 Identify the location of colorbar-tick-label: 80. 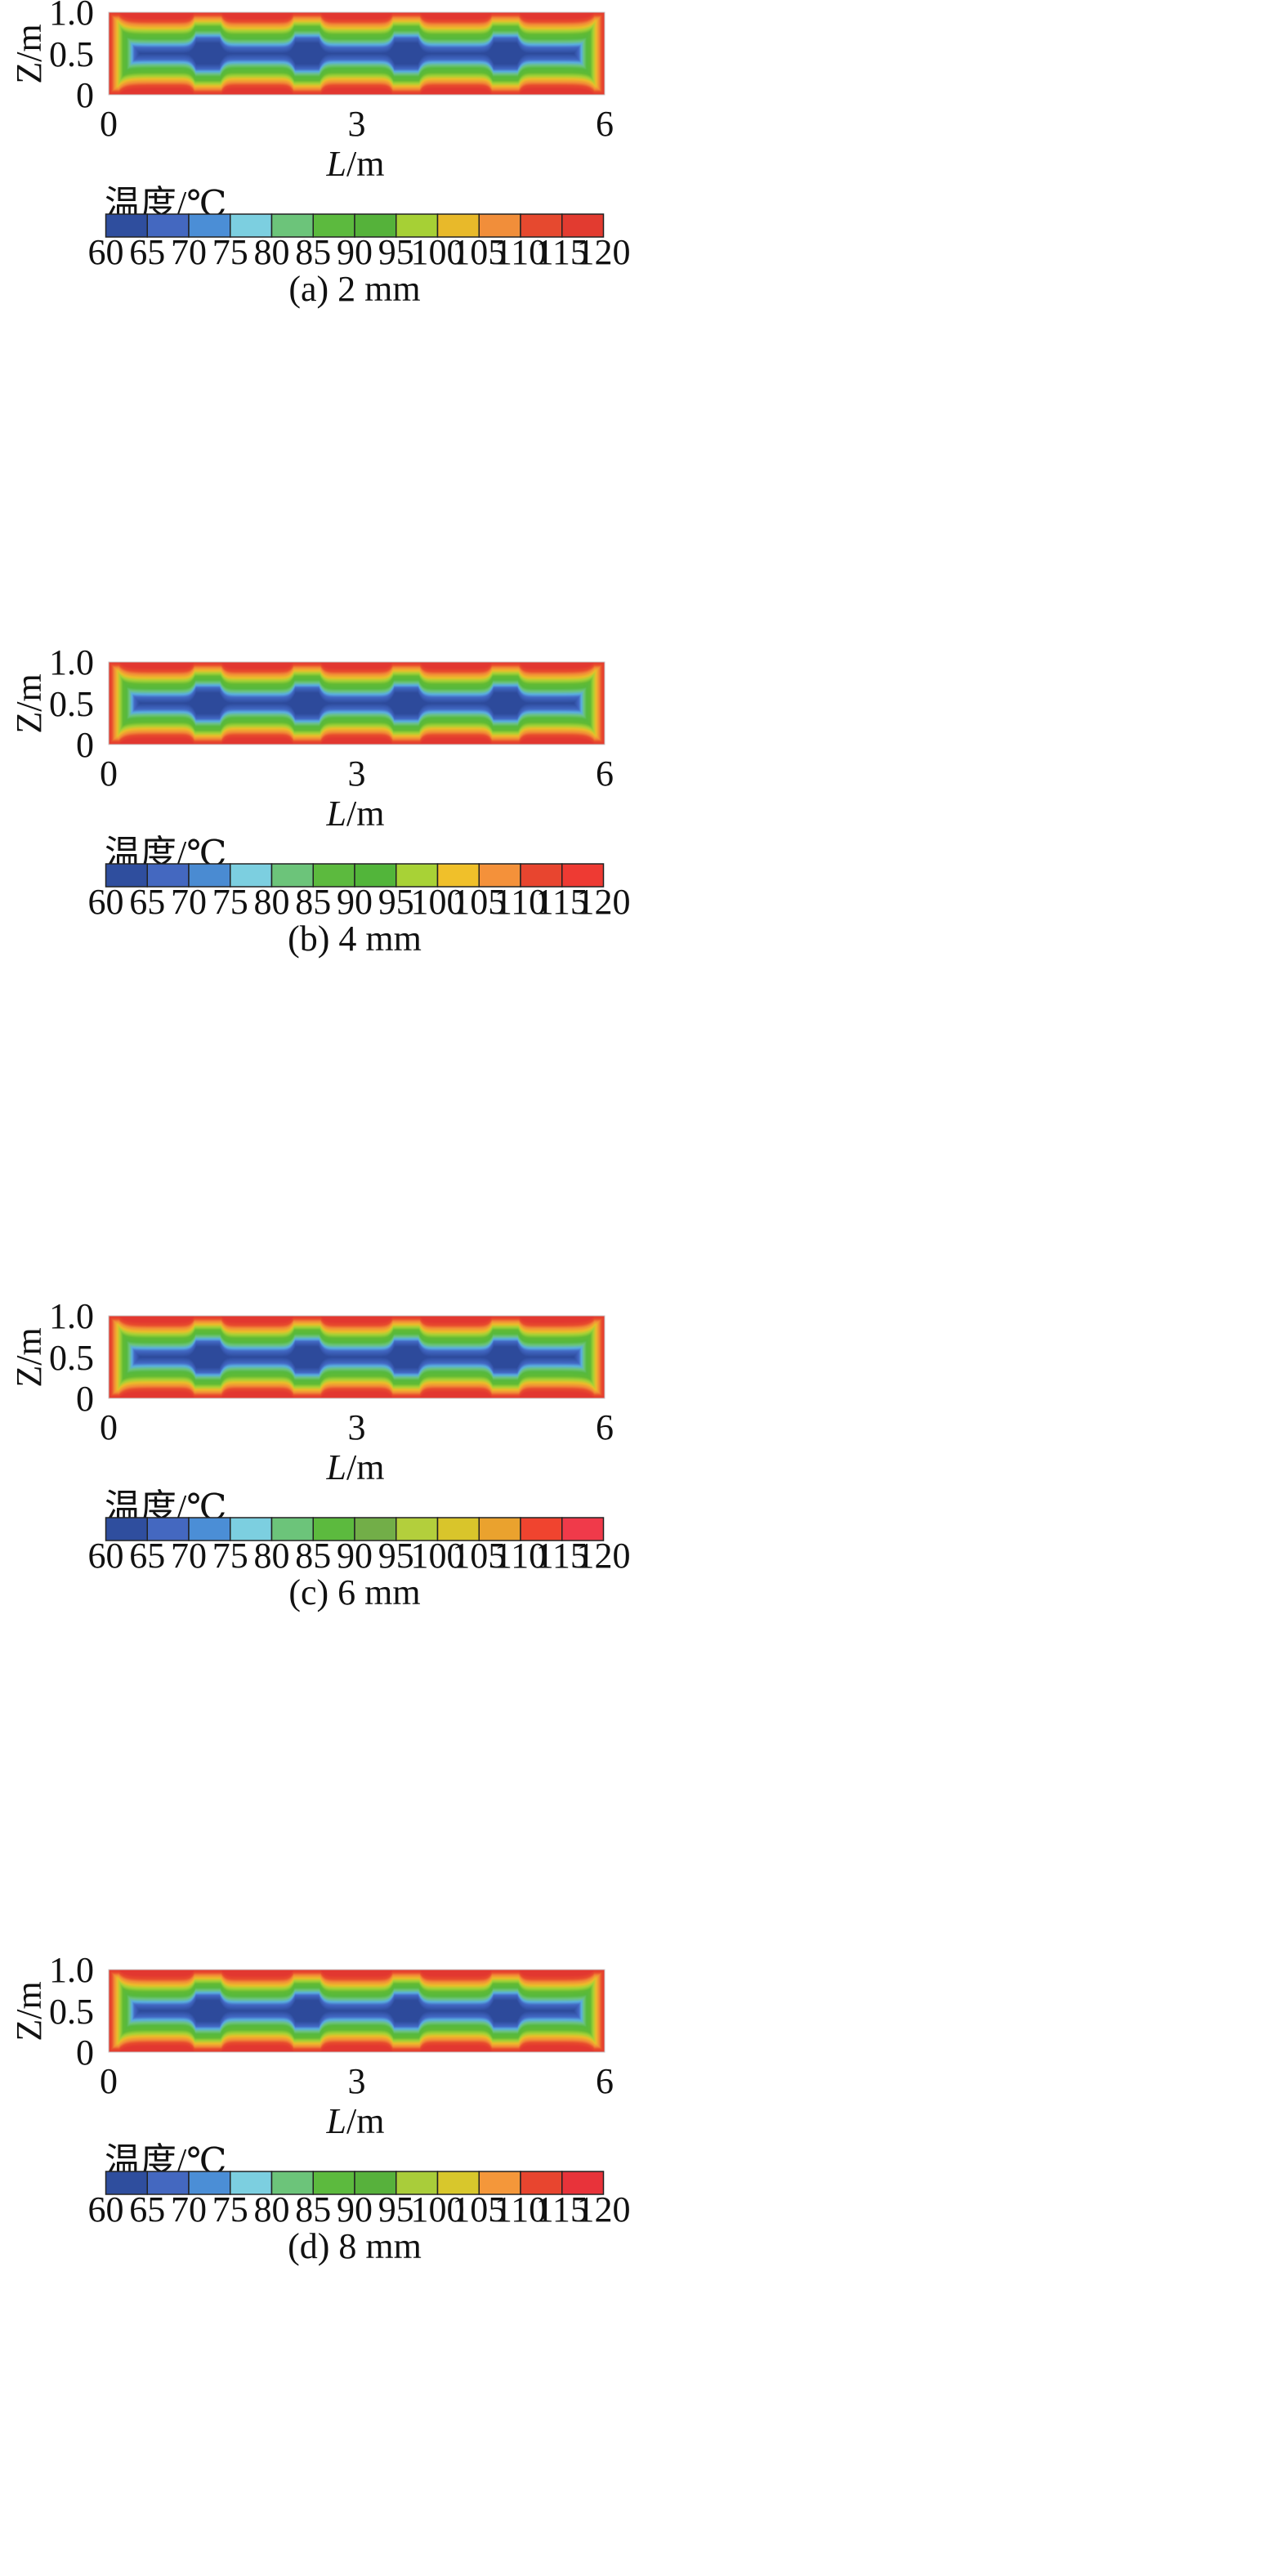
(272, 1556).